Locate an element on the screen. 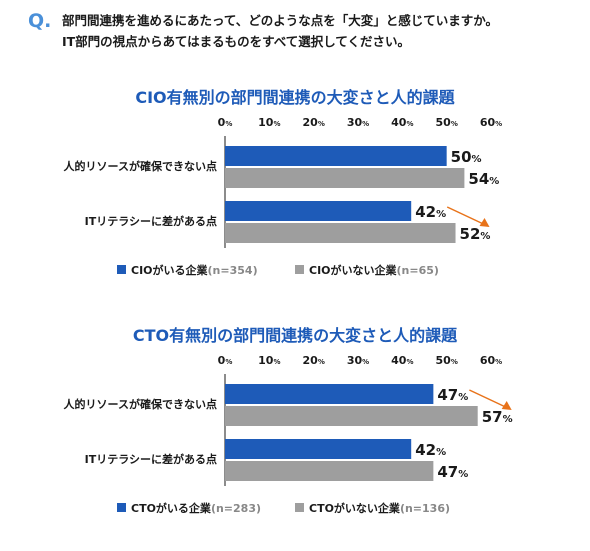  question-line-2: IT部門の視点からあてはまるものをすべて選択してください。 is located at coordinates (236, 41).